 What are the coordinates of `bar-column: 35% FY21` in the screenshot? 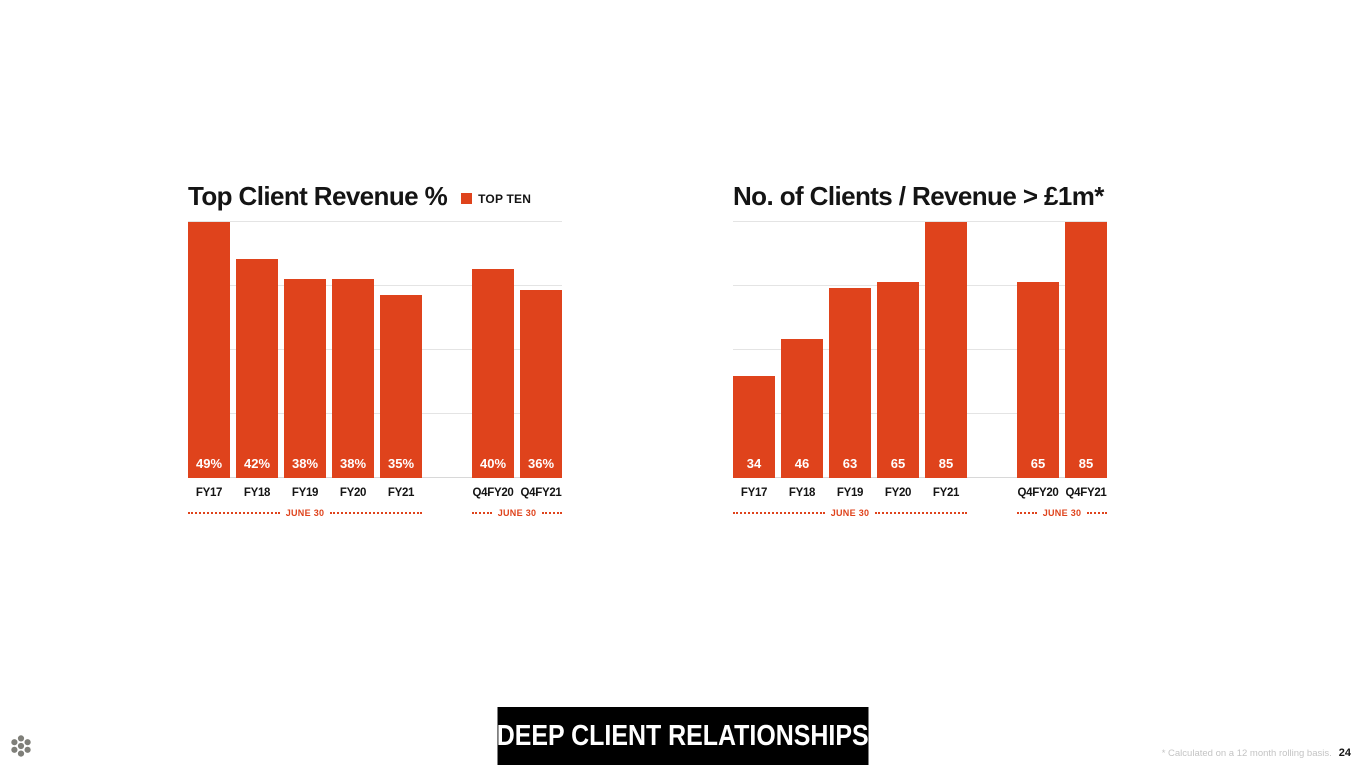 It's located at (401, 360).